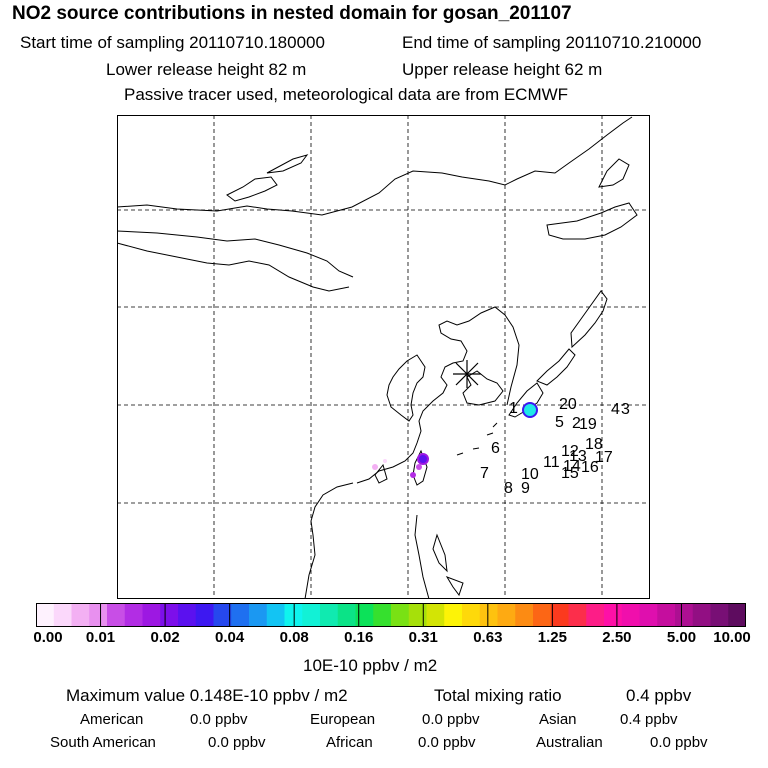  Describe the element at coordinates (568, 404) in the screenshot. I see `release-label: 20` at that location.